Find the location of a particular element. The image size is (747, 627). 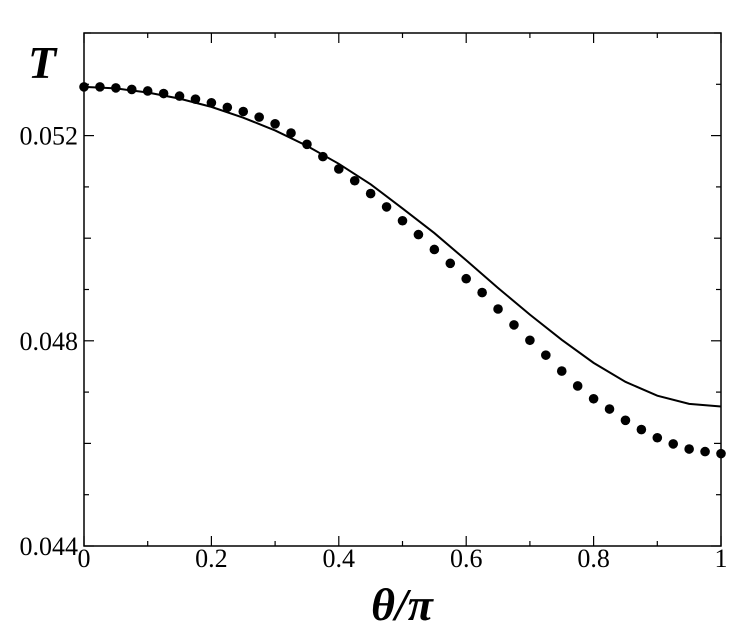

x-tick-label: 0.6 is located at coordinates (466, 558).